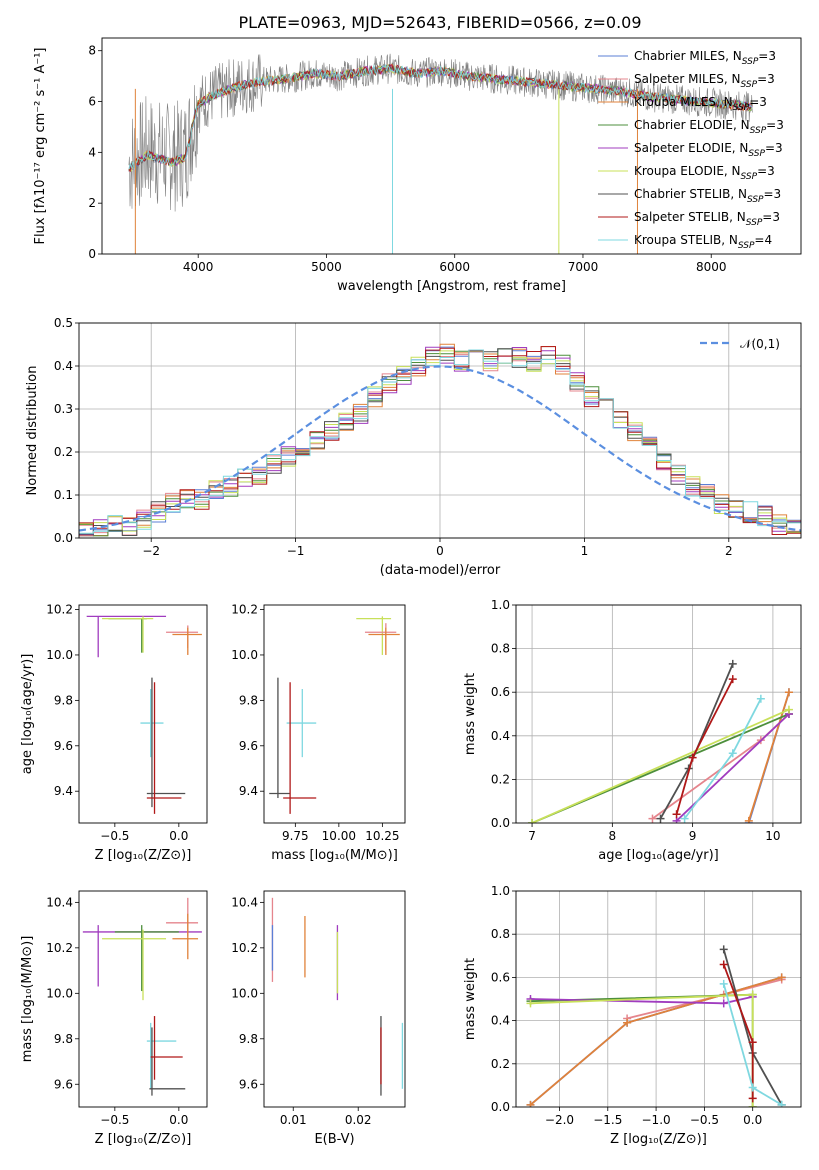 Image resolution: width=819 pixels, height=1170 pixels. Describe the element at coordinates (729, 551) in the screenshot. I see `x-tick-label: 2` at that location.